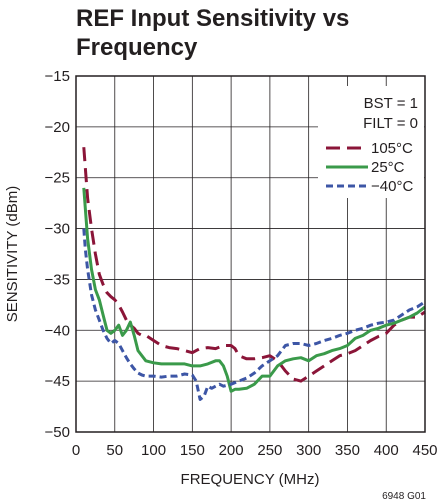 The image size is (439, 503). I want to click on chart-title-line-1: REF Input Sensitivity vs, so click(213, 18).